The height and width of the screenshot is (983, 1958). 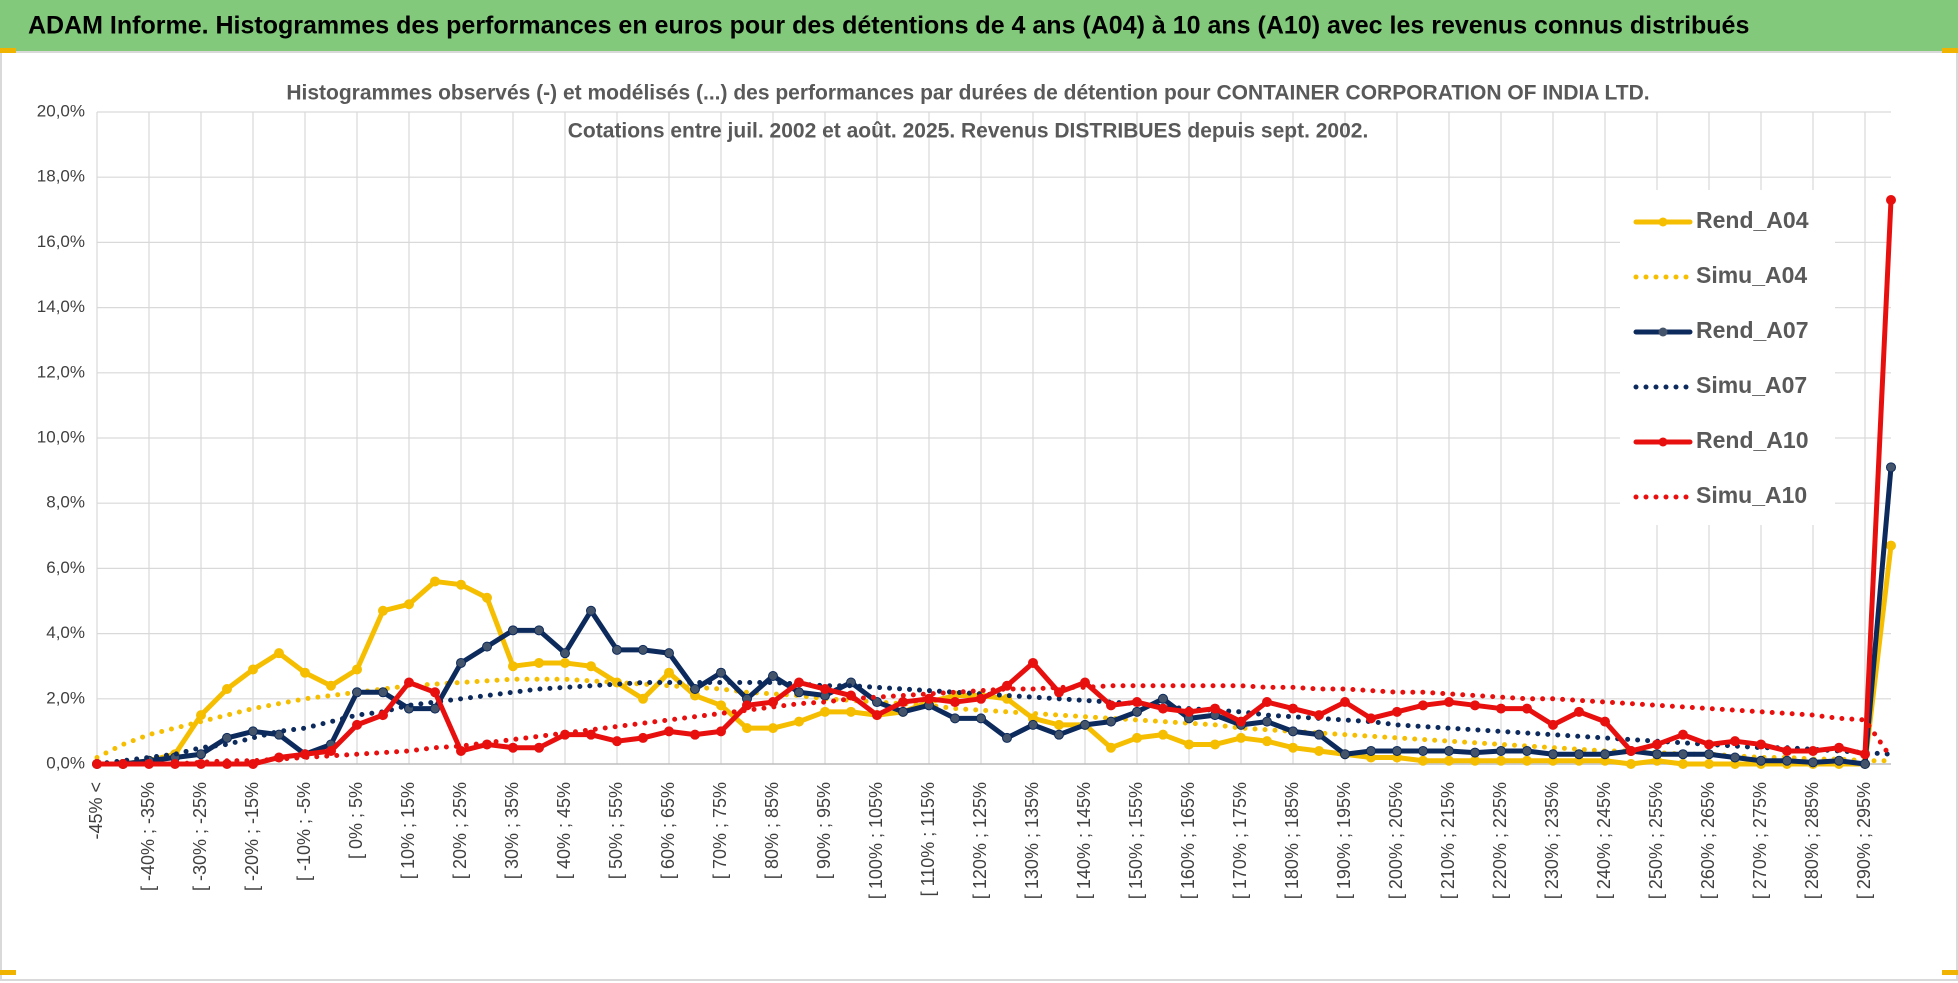 What do you see at coordinates (772, 830) in the screenshot?
I see `x-tick-label: [ 80% ; 85%` at bounding box center [772, 830].